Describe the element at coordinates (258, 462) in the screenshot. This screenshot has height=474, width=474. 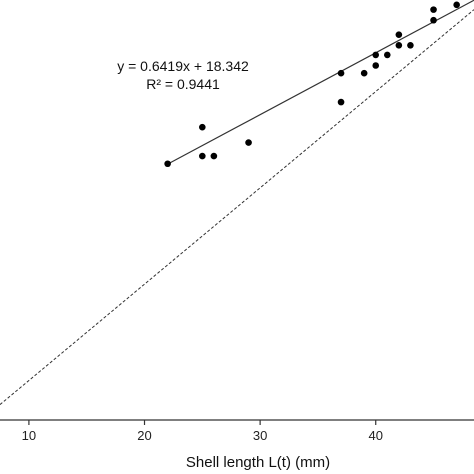
I see `x-axis-title: Shell length L(t) (mm)` at that location.